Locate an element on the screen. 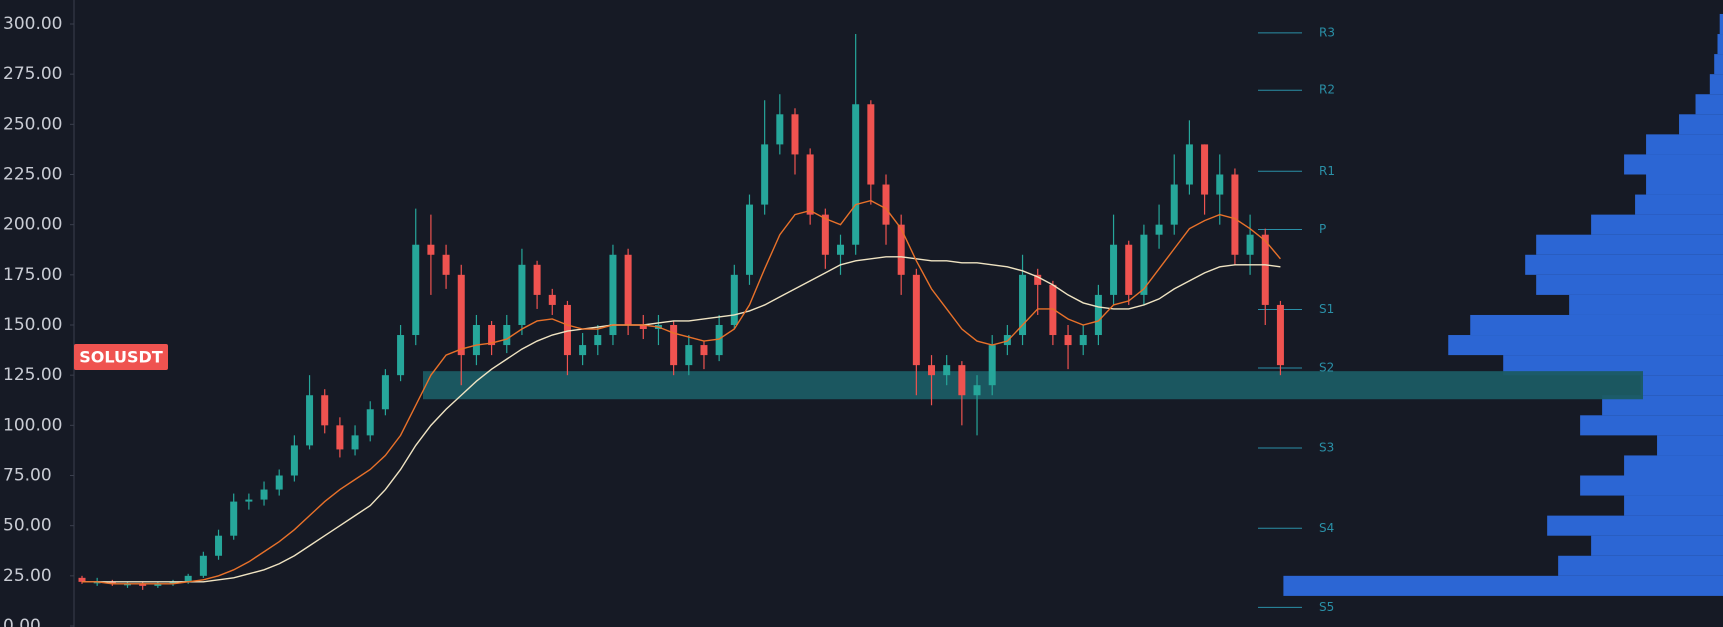 The image size is (1723, 627). symbol-label-bg is located at coordinates (121, 357).